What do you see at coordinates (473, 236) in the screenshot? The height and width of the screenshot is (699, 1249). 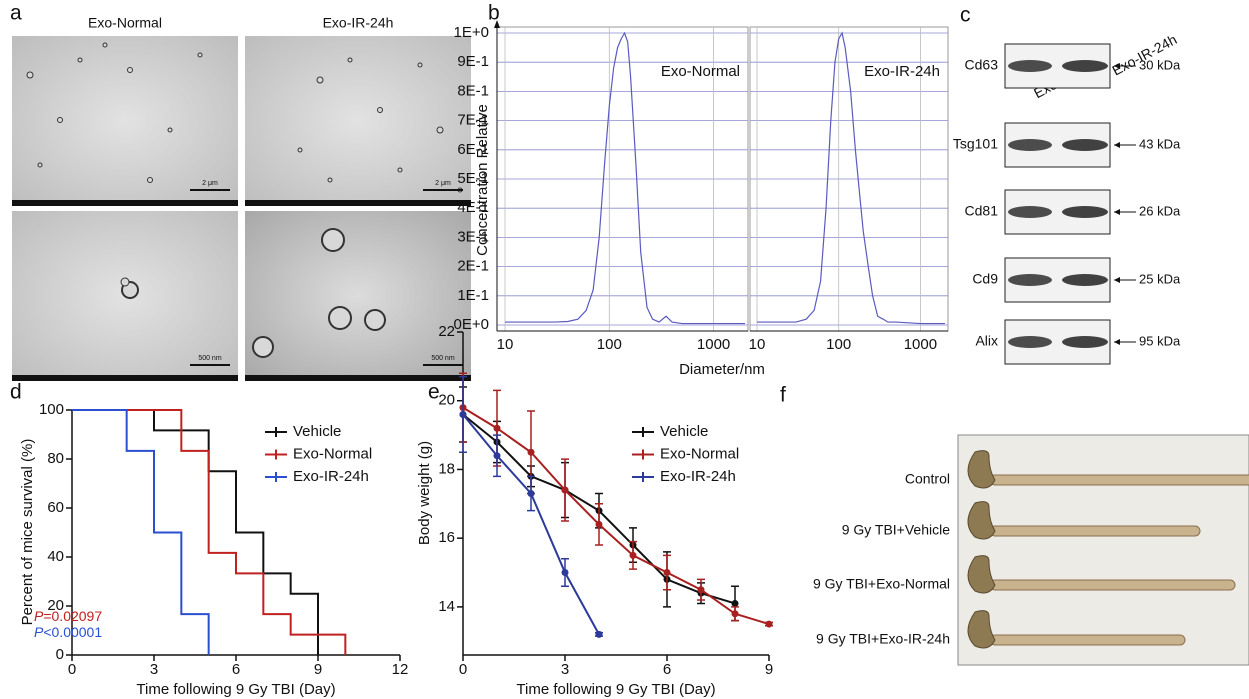 I see `y-tick-label: 3E-1` at bounding box center [473, 236].